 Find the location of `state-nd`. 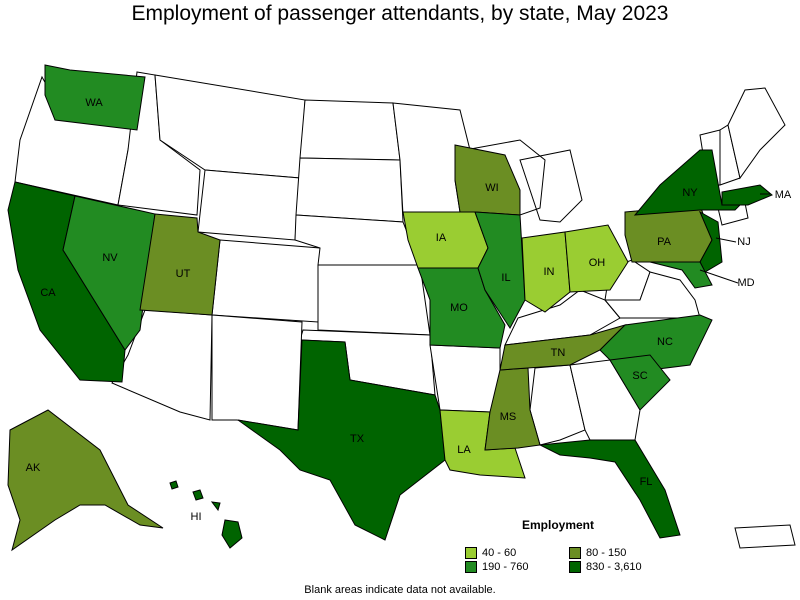

state-nd is located at coordinates (350, 130).